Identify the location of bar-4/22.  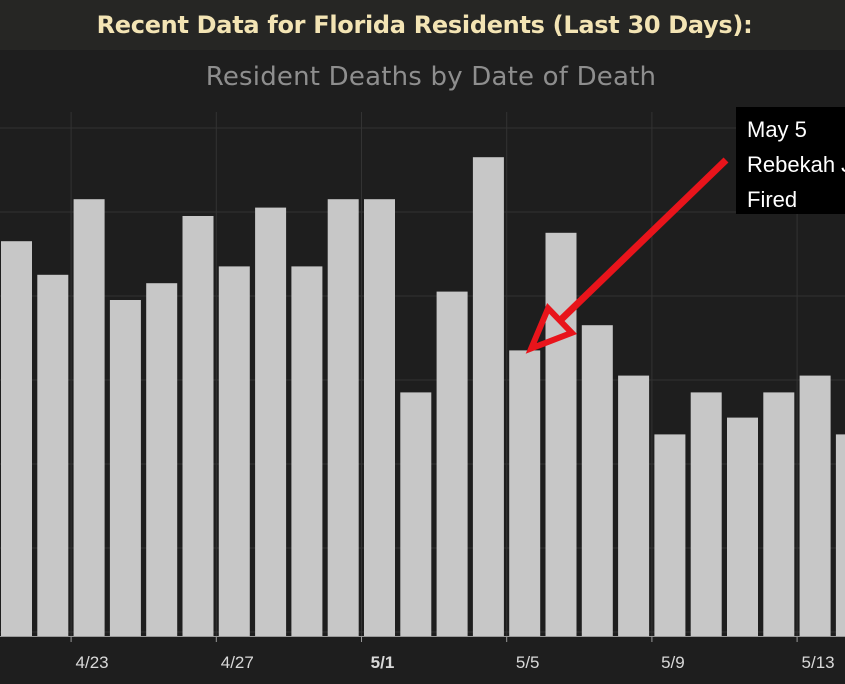
(53, 455).